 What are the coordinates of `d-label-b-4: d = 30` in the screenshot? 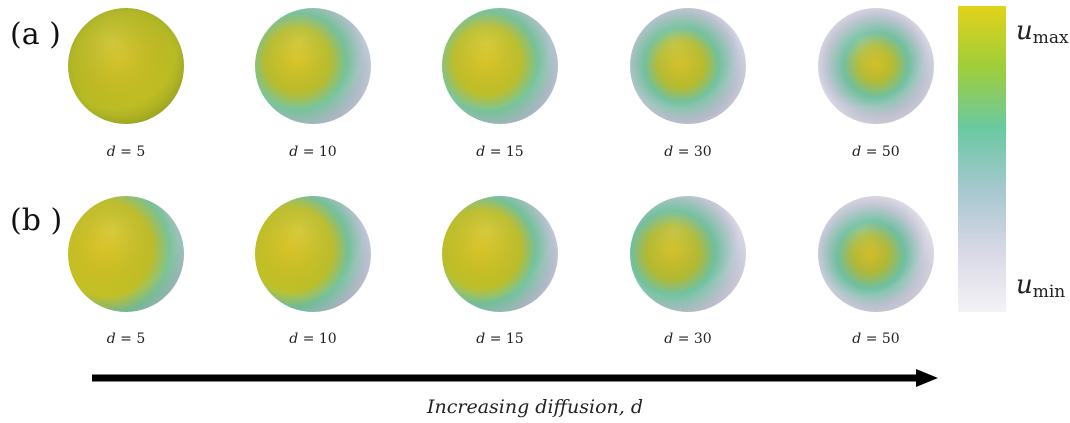 It's located at (688, 339).